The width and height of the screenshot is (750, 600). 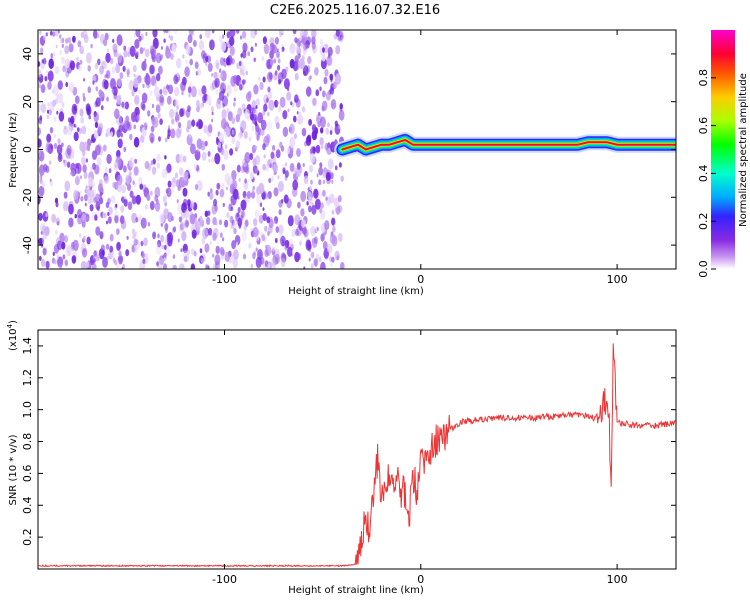 What do you see at coordinates (703, 221) in the screenshot?
I see `colorbar-tick-label: 0.2` at bounding box center [703, 221].